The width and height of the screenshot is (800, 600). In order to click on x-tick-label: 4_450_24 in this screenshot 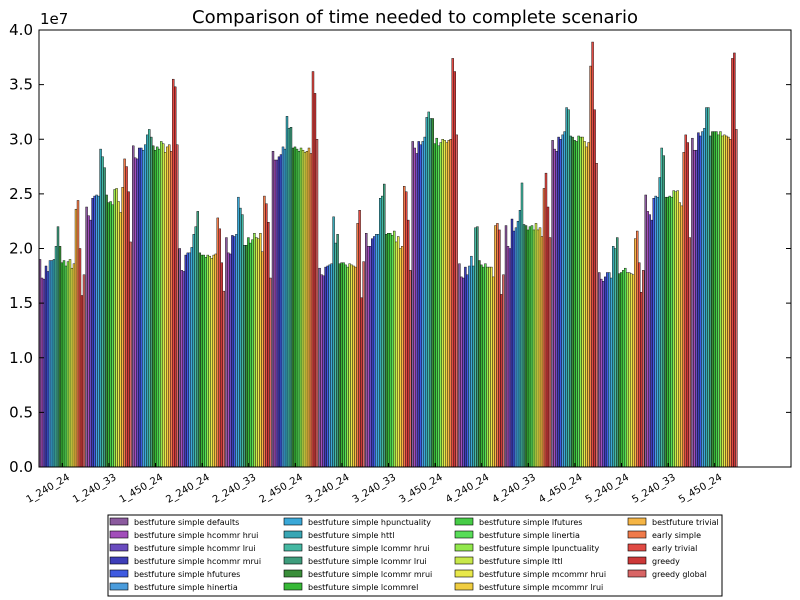, I will do `click(560, 489)`.